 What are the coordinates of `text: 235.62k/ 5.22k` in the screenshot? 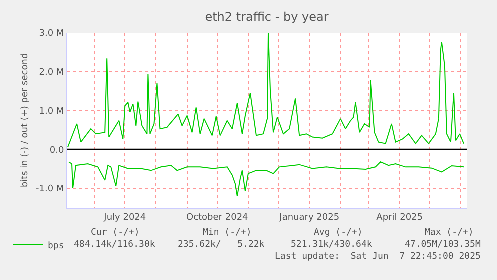 It's located at (222, 245).